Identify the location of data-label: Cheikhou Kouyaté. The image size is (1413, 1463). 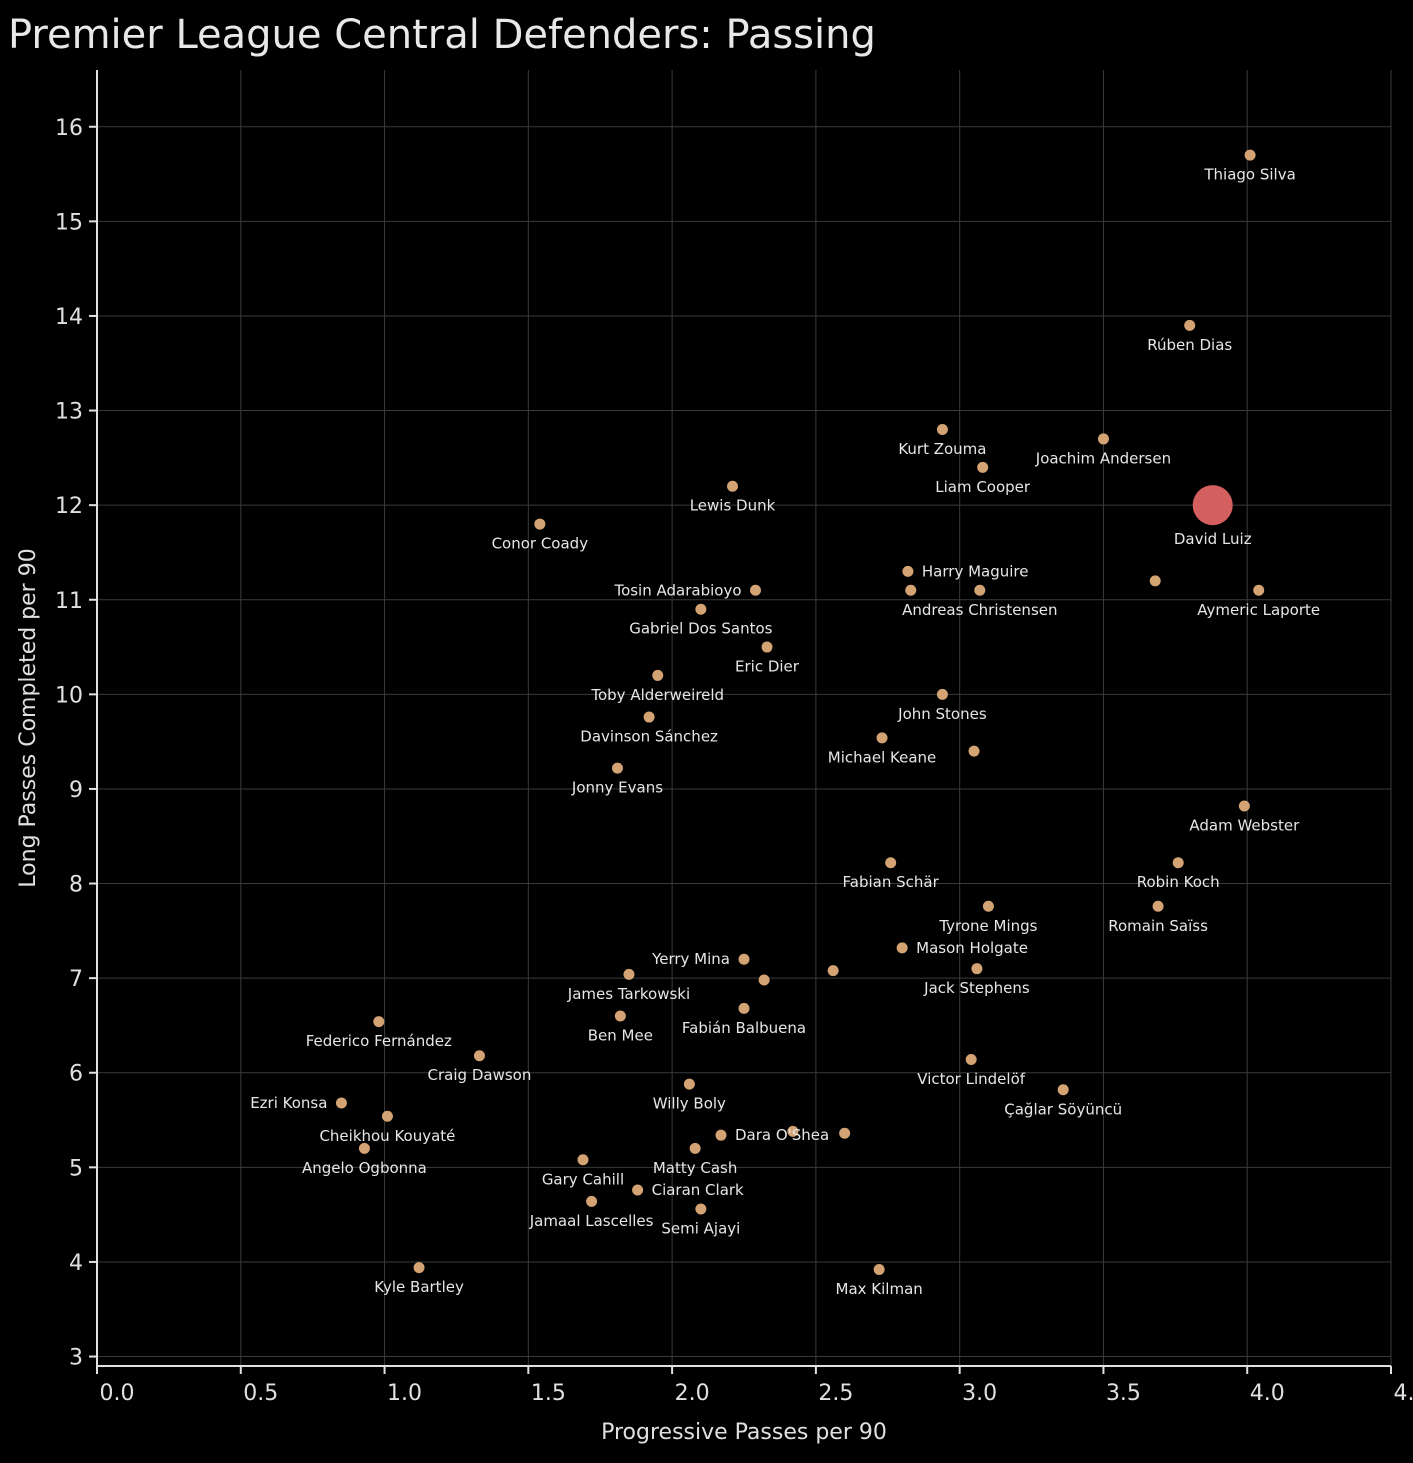
(387, 1136).